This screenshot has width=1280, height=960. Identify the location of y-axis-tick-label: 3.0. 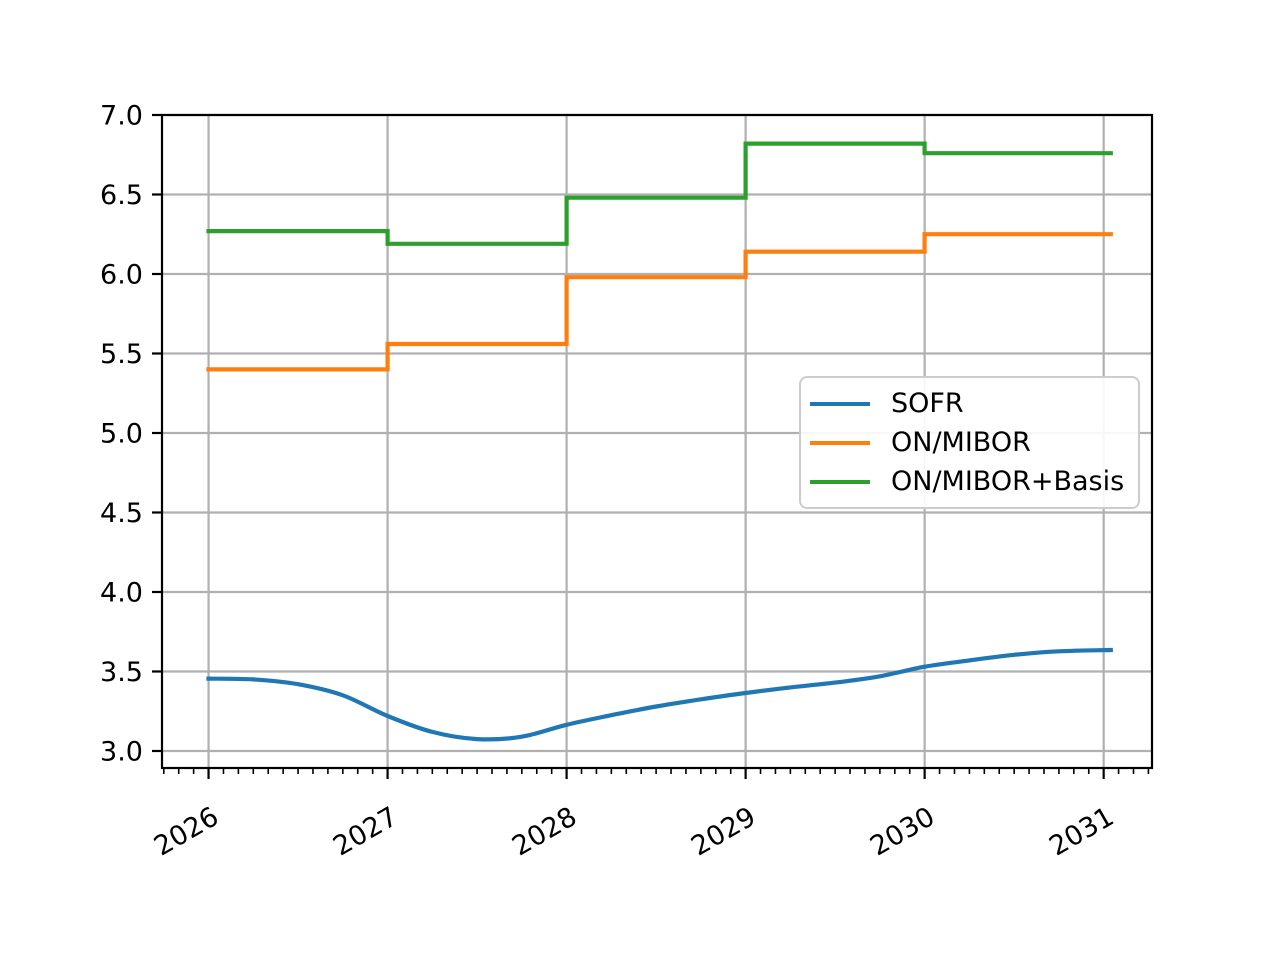
(121, 751).